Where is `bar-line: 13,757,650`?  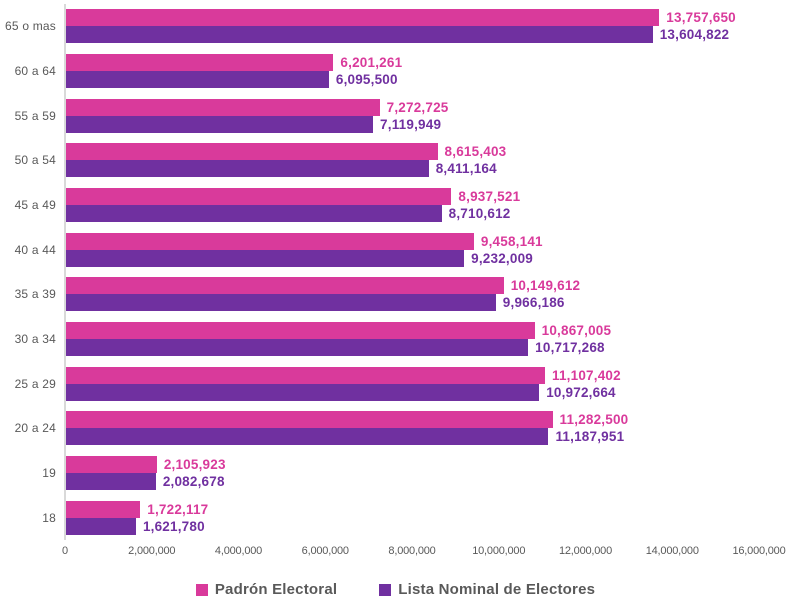 bar-line: 13,757,650 is located at coordinates (411, 18).